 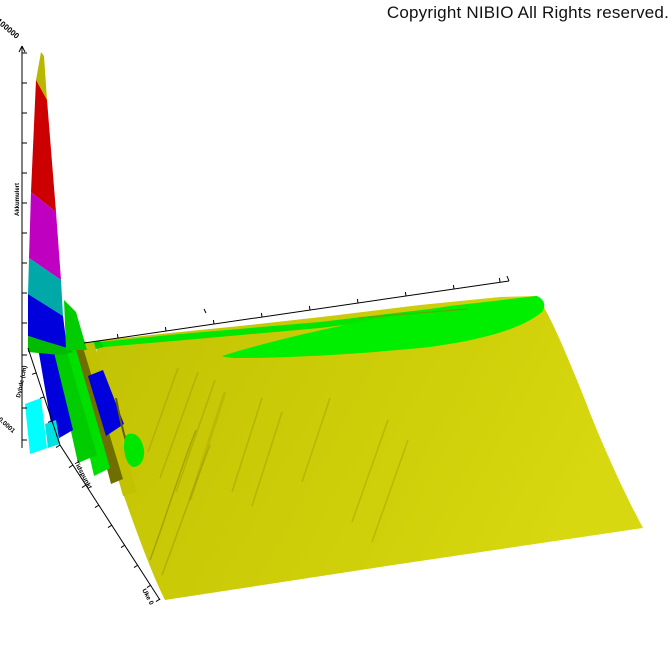 What do you see at coordinates (82, 475) in the screenshot?
I see `depth-axis-title: Tidspunkt` at bounding box center [82, 475].